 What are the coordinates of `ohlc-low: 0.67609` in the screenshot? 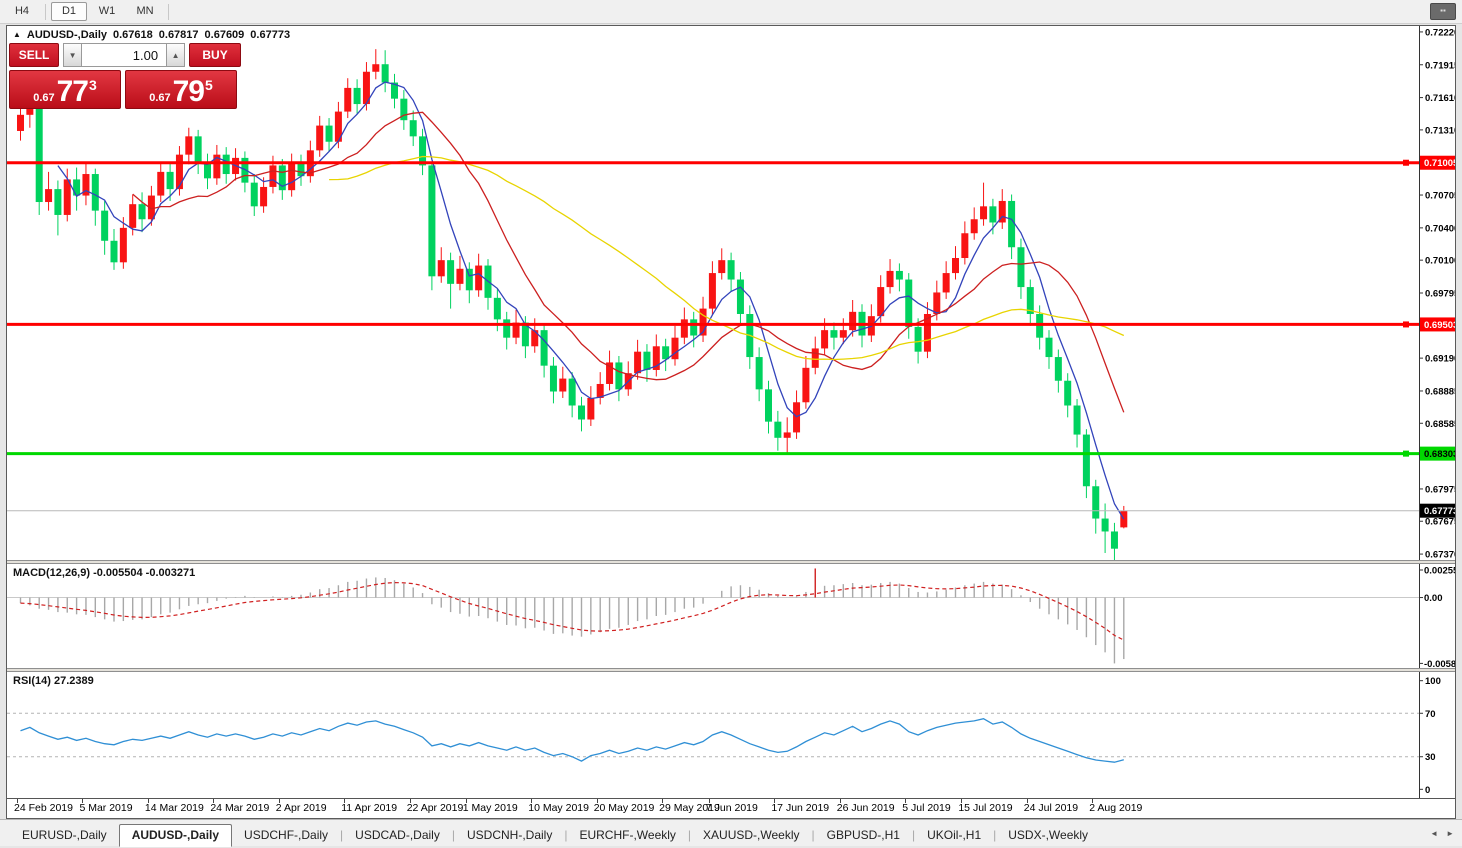 It's located at (224, 35).